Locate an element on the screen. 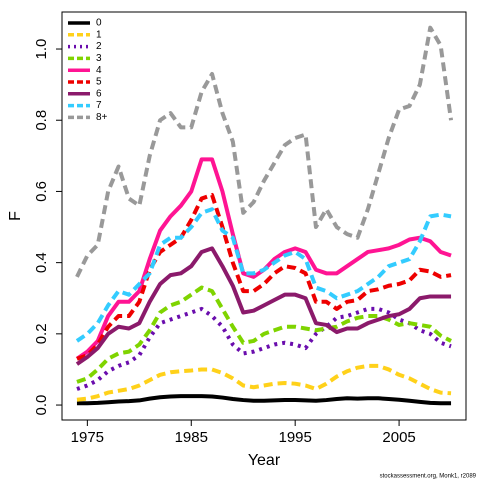  legend-label: 5 is located at coordinates (99, 82).